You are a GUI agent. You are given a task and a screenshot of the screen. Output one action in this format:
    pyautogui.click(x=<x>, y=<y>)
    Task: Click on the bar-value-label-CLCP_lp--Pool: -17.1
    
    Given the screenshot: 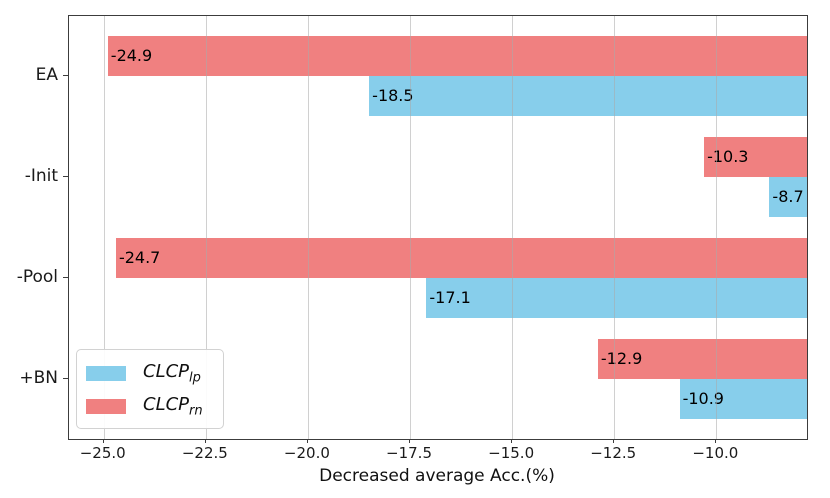 What is the action you would take?
    pyautogui.click(x=450, y=297)
    